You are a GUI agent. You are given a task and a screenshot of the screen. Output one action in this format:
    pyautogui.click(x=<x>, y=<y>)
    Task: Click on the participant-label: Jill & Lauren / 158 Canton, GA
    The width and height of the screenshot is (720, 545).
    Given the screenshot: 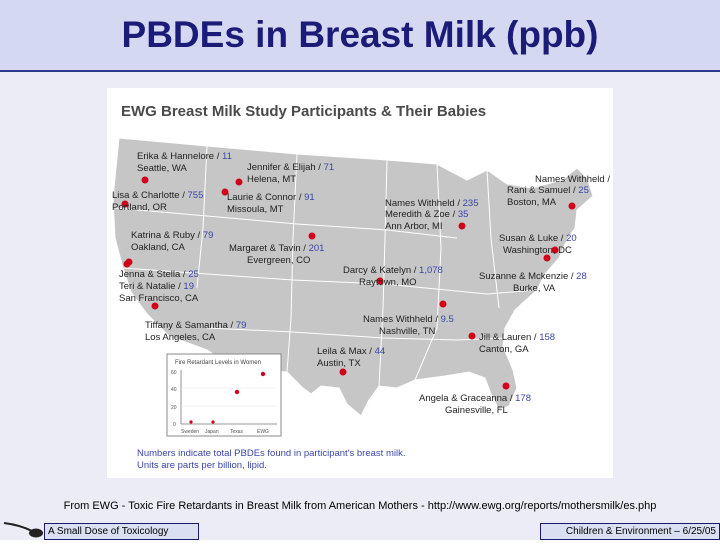 What is the action you would take?
    pyautogui.click(x=517, y=343)
    